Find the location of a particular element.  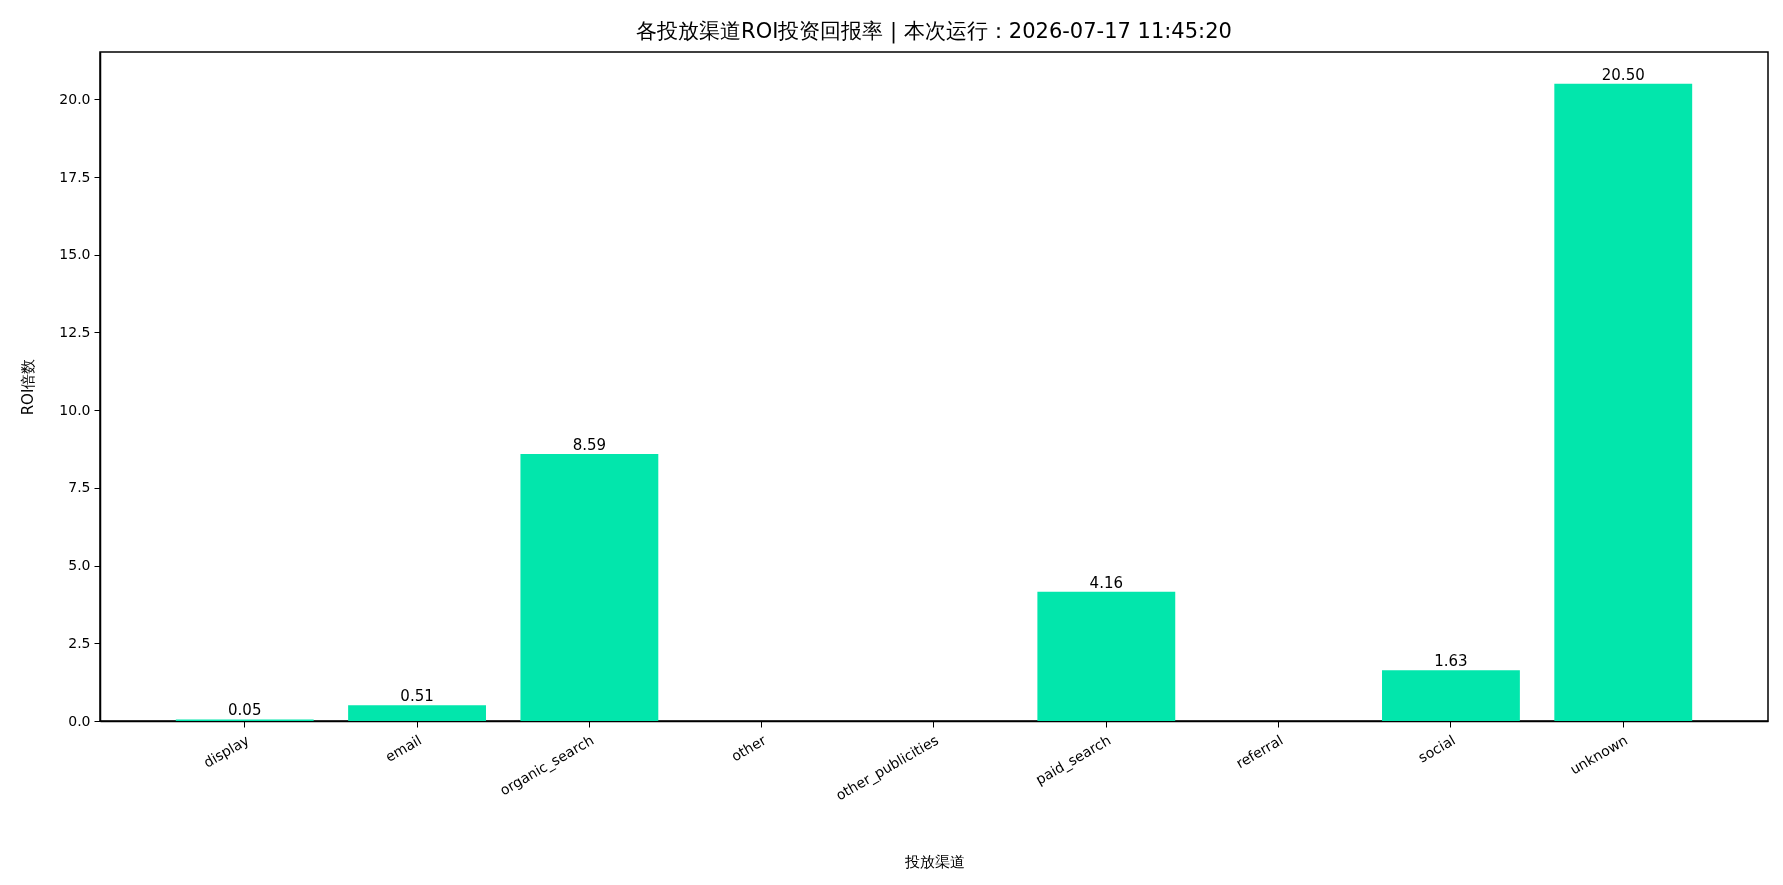

data-label: 1.63 is located at coordinates (1451, 661).